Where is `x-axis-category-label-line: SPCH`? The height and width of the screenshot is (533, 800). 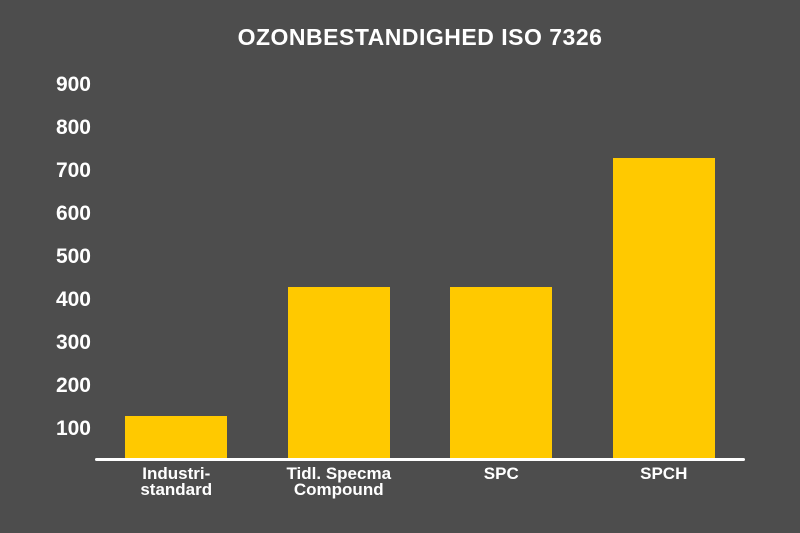 x-axis-category-label-line: SPCH is located at coordinates (664, 473).